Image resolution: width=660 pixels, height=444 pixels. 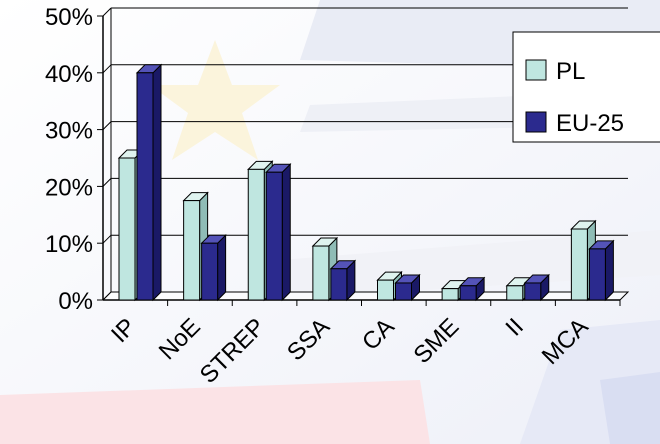 What do you see at coordinates (69, 131) in the screenshot?
I see `y-tick-label: 30%` at bounding box center [69, 131].